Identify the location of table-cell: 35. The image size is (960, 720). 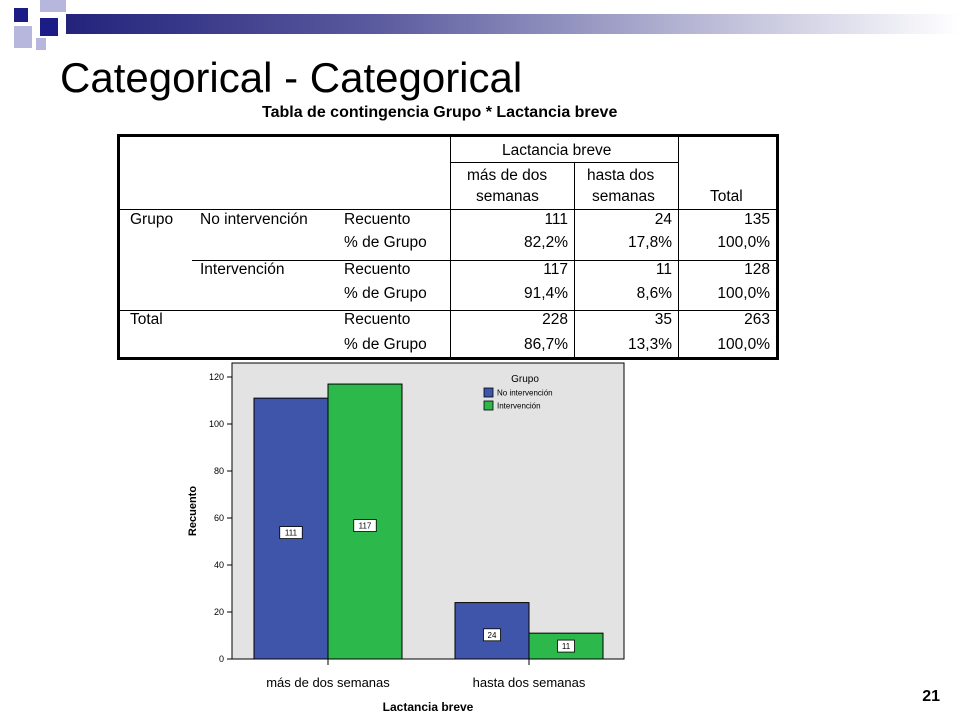
(663, 319).